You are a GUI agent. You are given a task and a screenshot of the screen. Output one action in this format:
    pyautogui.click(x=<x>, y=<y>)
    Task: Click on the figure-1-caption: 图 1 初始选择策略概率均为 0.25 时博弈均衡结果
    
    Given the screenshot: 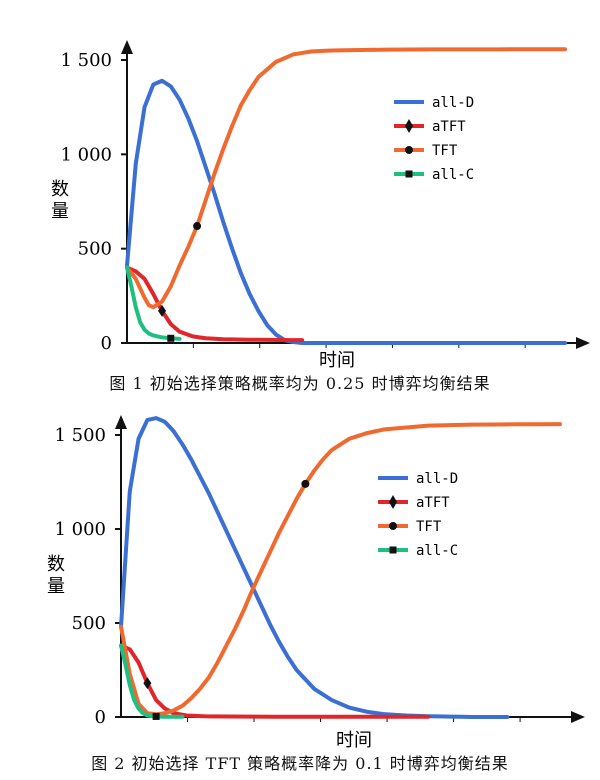 What is the action you would take?
    pyautogui.click(x=300, y=383)
    